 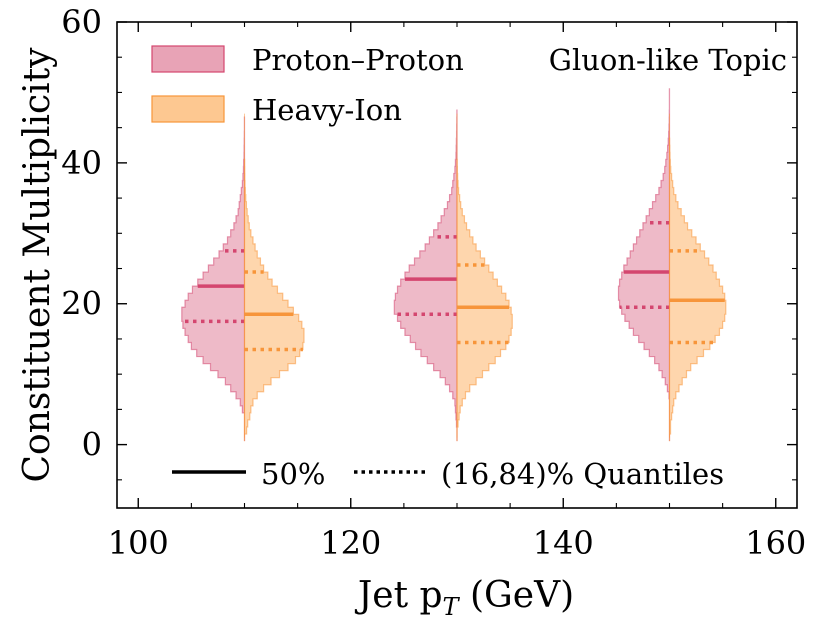 What do you see at coordinates (188, 109) in the screenshot?
I see `legend-hi-swatch` at bounding box center [188, 109].